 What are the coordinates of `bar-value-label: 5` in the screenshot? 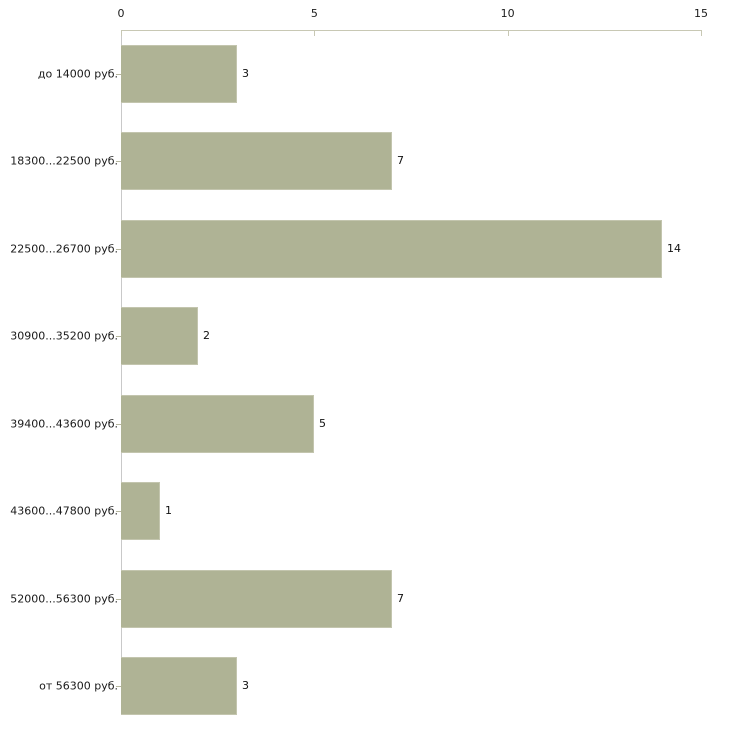 It's located at (322, 423).